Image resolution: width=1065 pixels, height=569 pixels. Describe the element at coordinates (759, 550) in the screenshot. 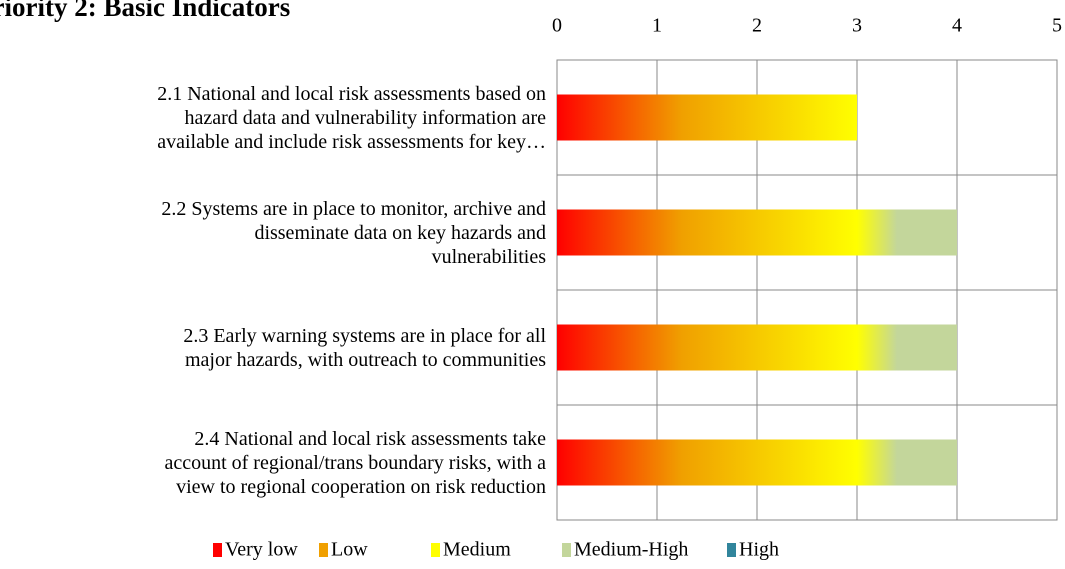

I see `legend-label: High` at that location.